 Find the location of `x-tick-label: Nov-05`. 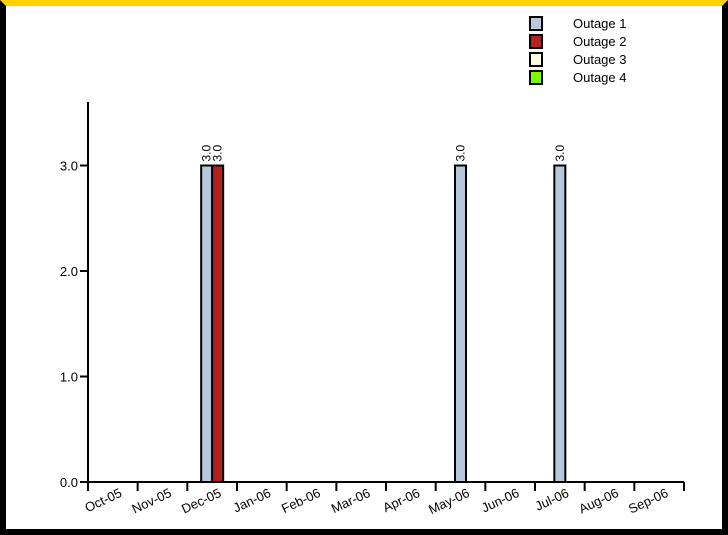

x-tick-label: Nov-05 is located at coordinates (151, 500).